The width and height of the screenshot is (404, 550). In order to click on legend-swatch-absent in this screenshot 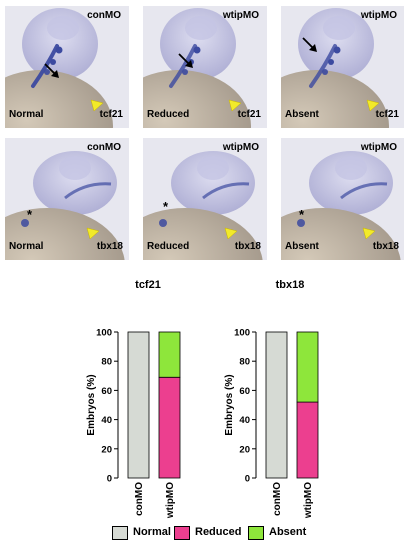, I will do `click(256, 533)`.